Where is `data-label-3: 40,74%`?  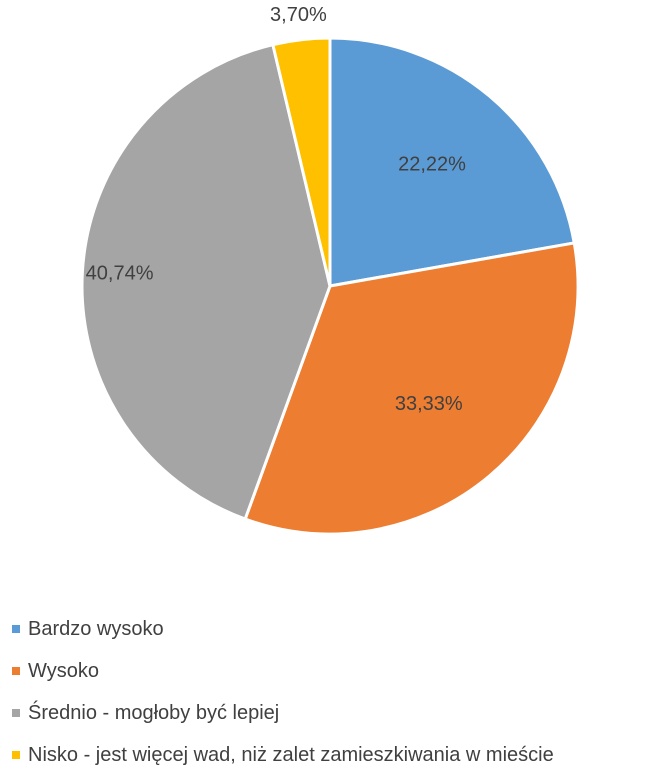 data-label-3: 40,74% is located at coordinates (120, 274).